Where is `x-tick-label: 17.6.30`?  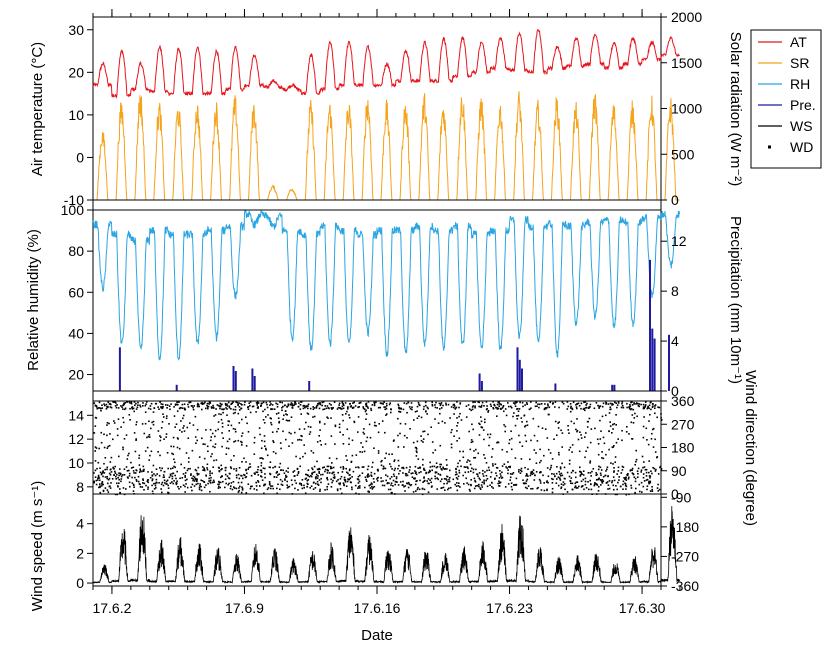
x-tick-label: 17.6.30 is located at coordinates (642, 608).